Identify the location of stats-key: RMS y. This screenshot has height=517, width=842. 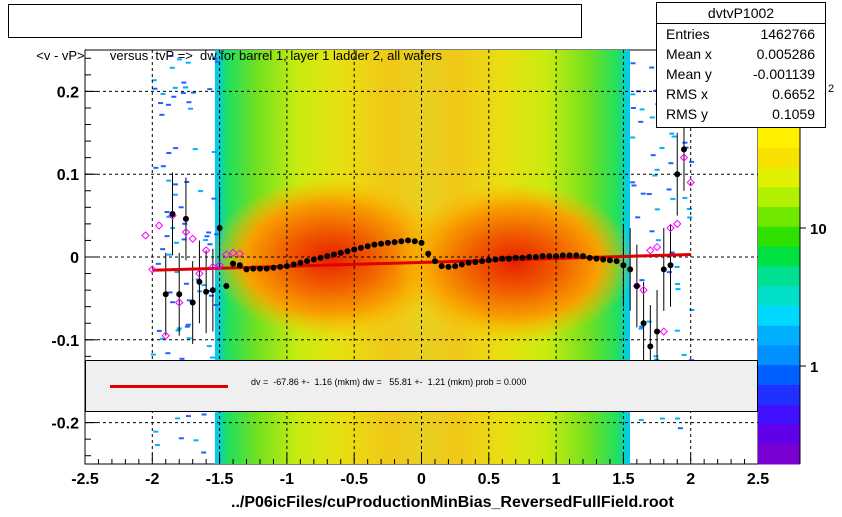
(687, 114).